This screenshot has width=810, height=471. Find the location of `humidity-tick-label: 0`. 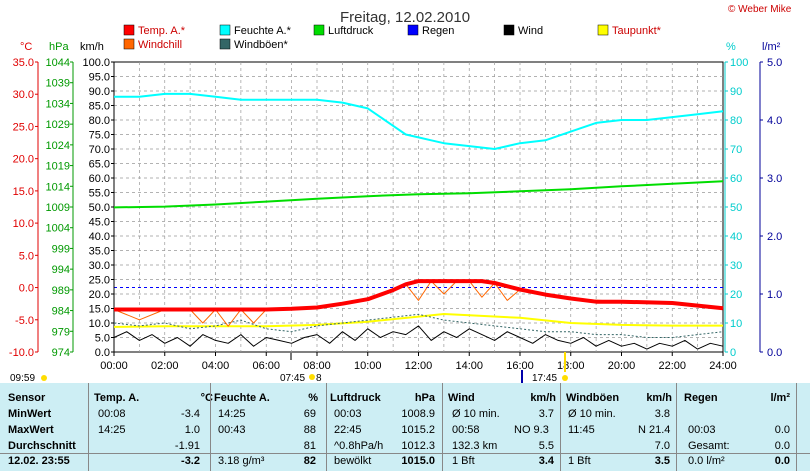

humidity-tick-label: 0 is located at coordinates (733, 353).